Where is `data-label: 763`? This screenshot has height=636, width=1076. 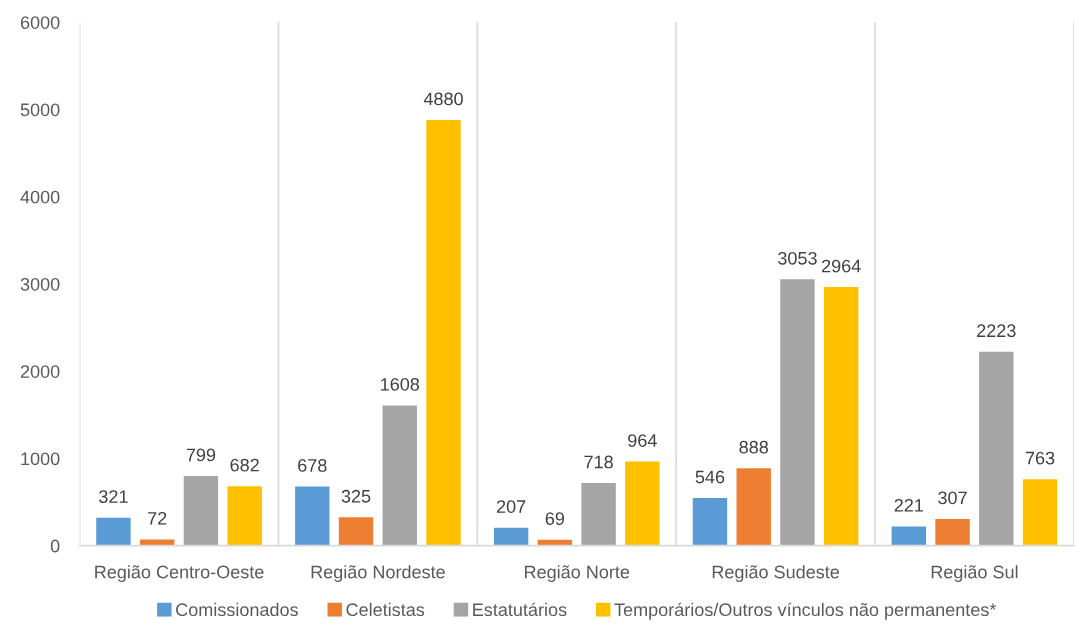
data-label: 763 is located at coordinates (1040, 458).